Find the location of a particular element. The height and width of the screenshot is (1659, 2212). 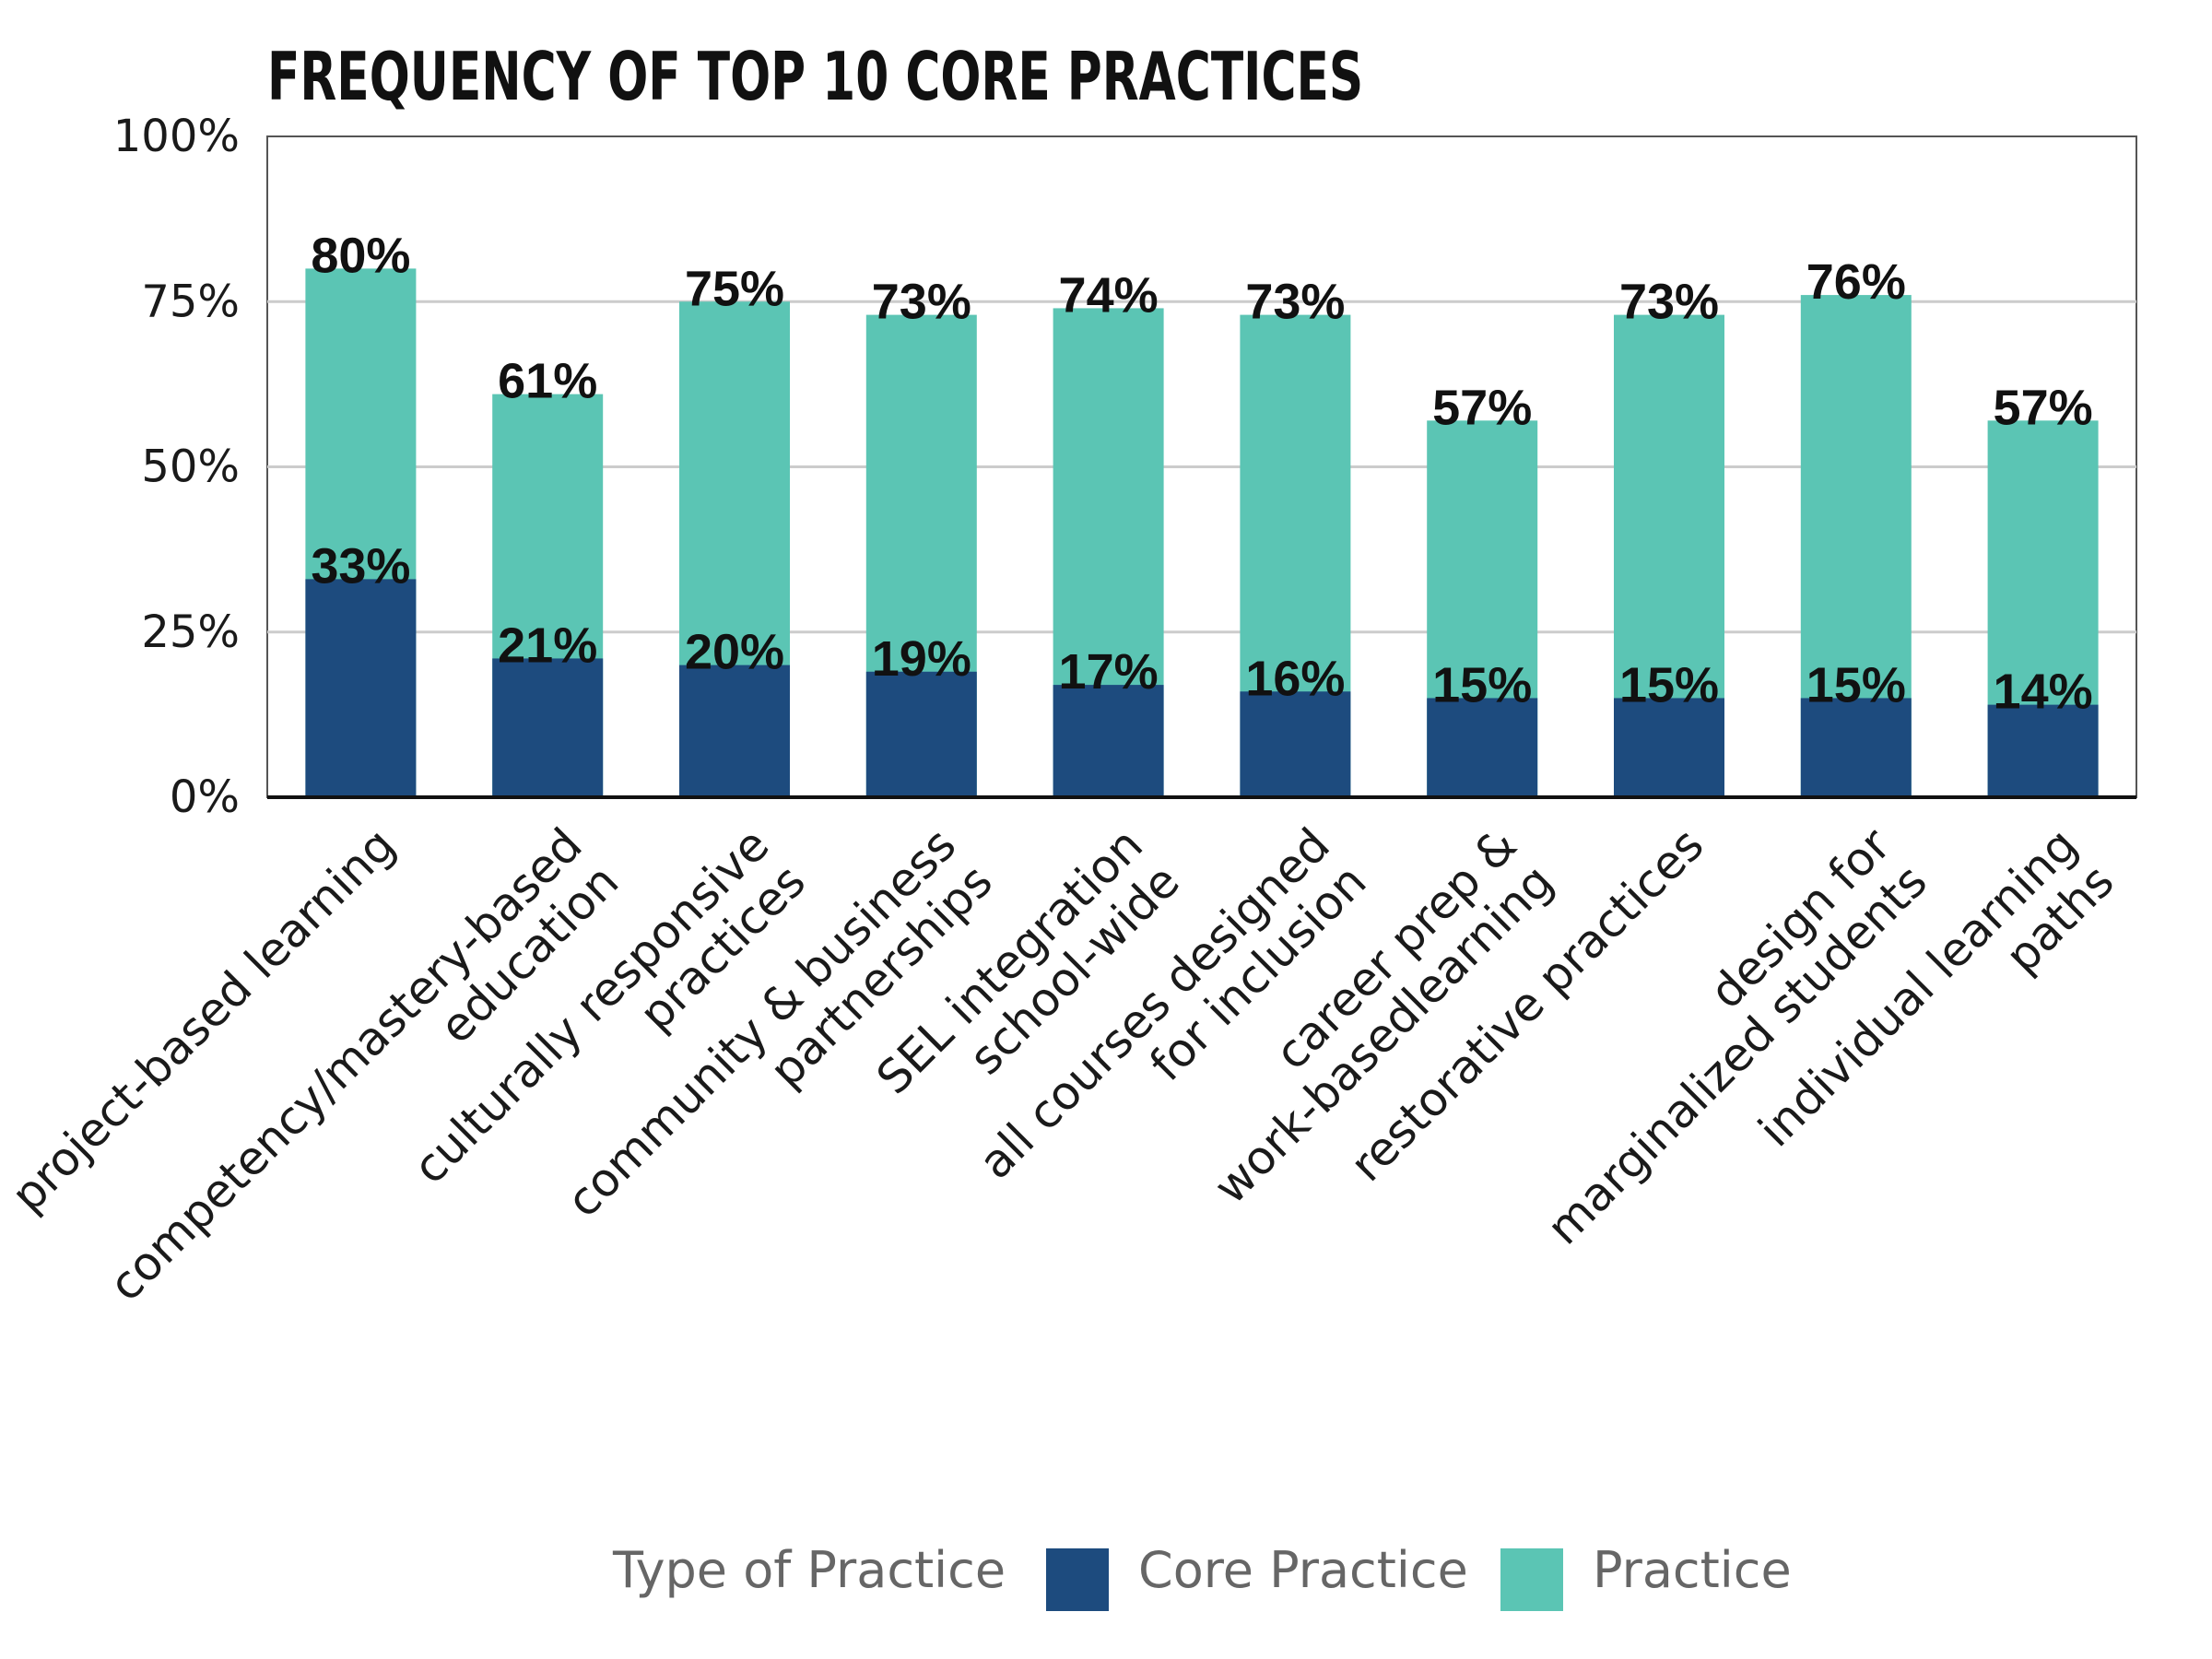

y-tick-label: 25% is located at coordinates (190, 632).